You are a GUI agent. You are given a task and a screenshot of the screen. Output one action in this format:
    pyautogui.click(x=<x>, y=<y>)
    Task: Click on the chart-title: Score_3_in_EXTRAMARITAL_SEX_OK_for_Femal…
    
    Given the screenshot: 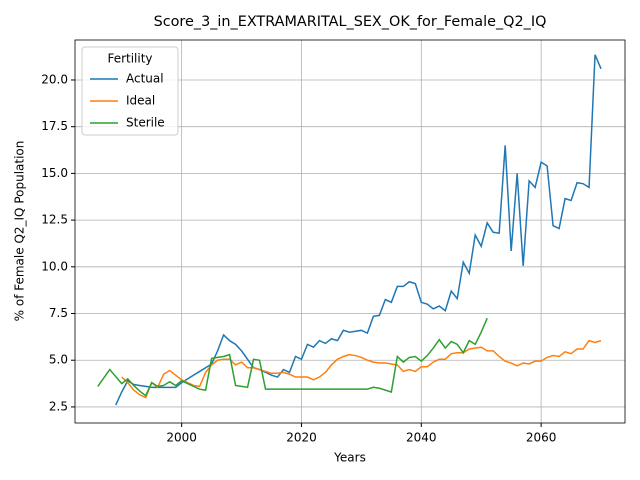 What is the action you would take?
    pyautogui.click(x=350, y=22)
    